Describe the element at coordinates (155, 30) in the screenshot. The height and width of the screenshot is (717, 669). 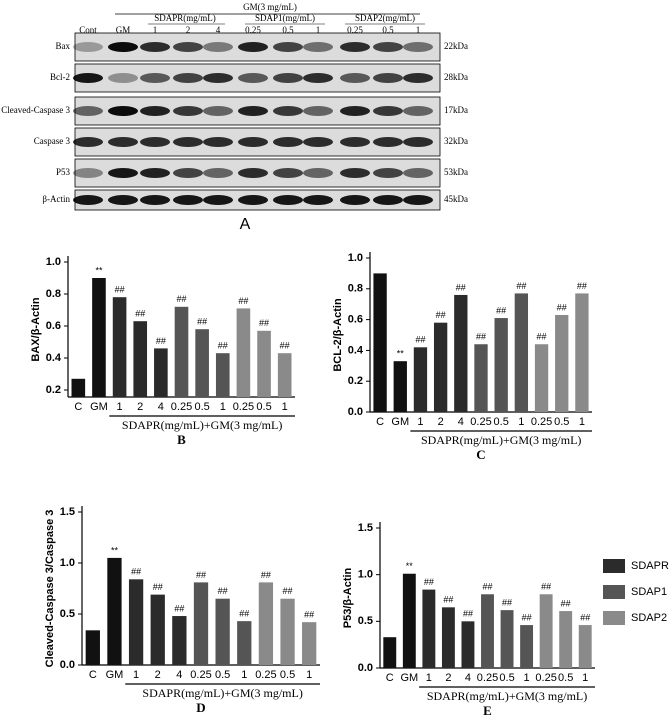
I see `lane-label: 1` at that location.